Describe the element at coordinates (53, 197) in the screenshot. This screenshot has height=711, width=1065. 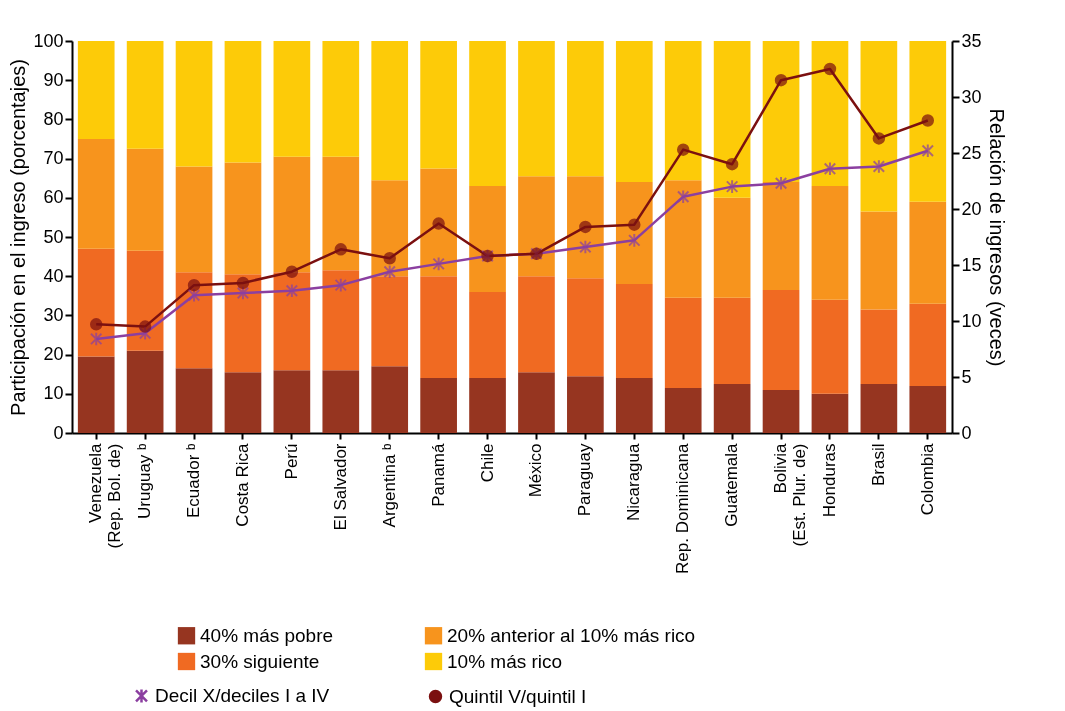
I see `y-tick-label: 60` at that location.